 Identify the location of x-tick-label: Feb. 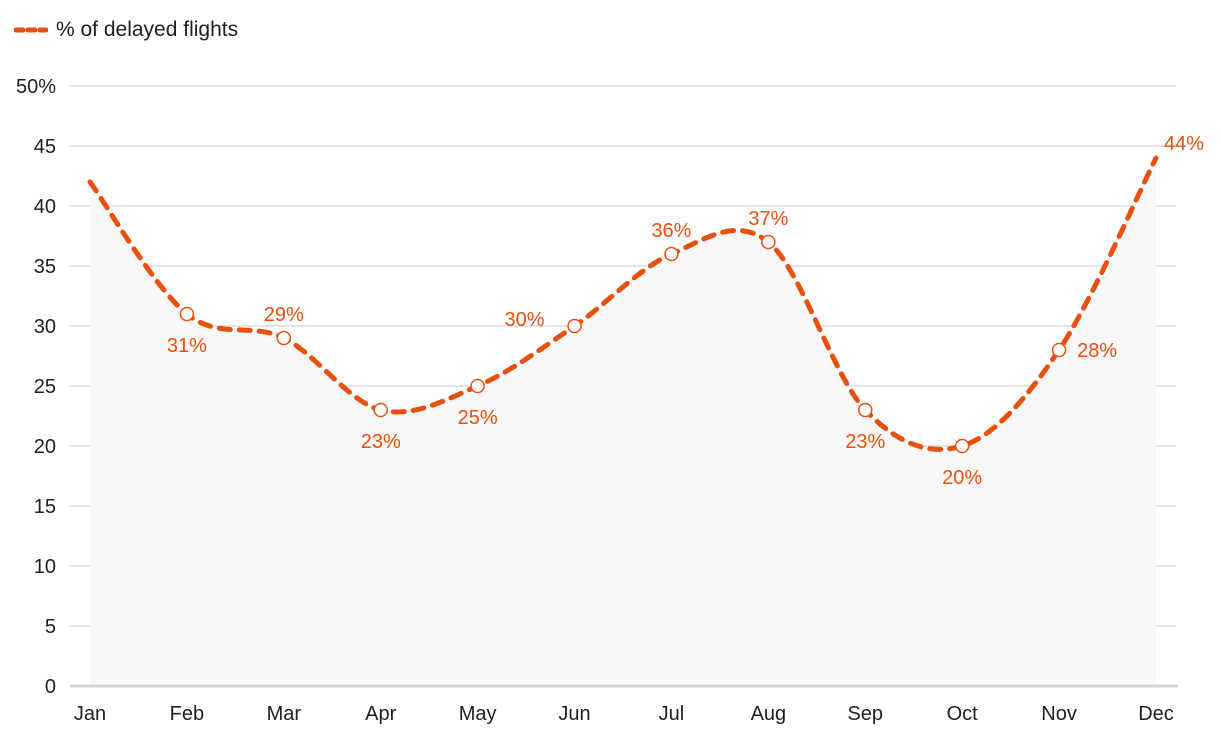
(187, 714).